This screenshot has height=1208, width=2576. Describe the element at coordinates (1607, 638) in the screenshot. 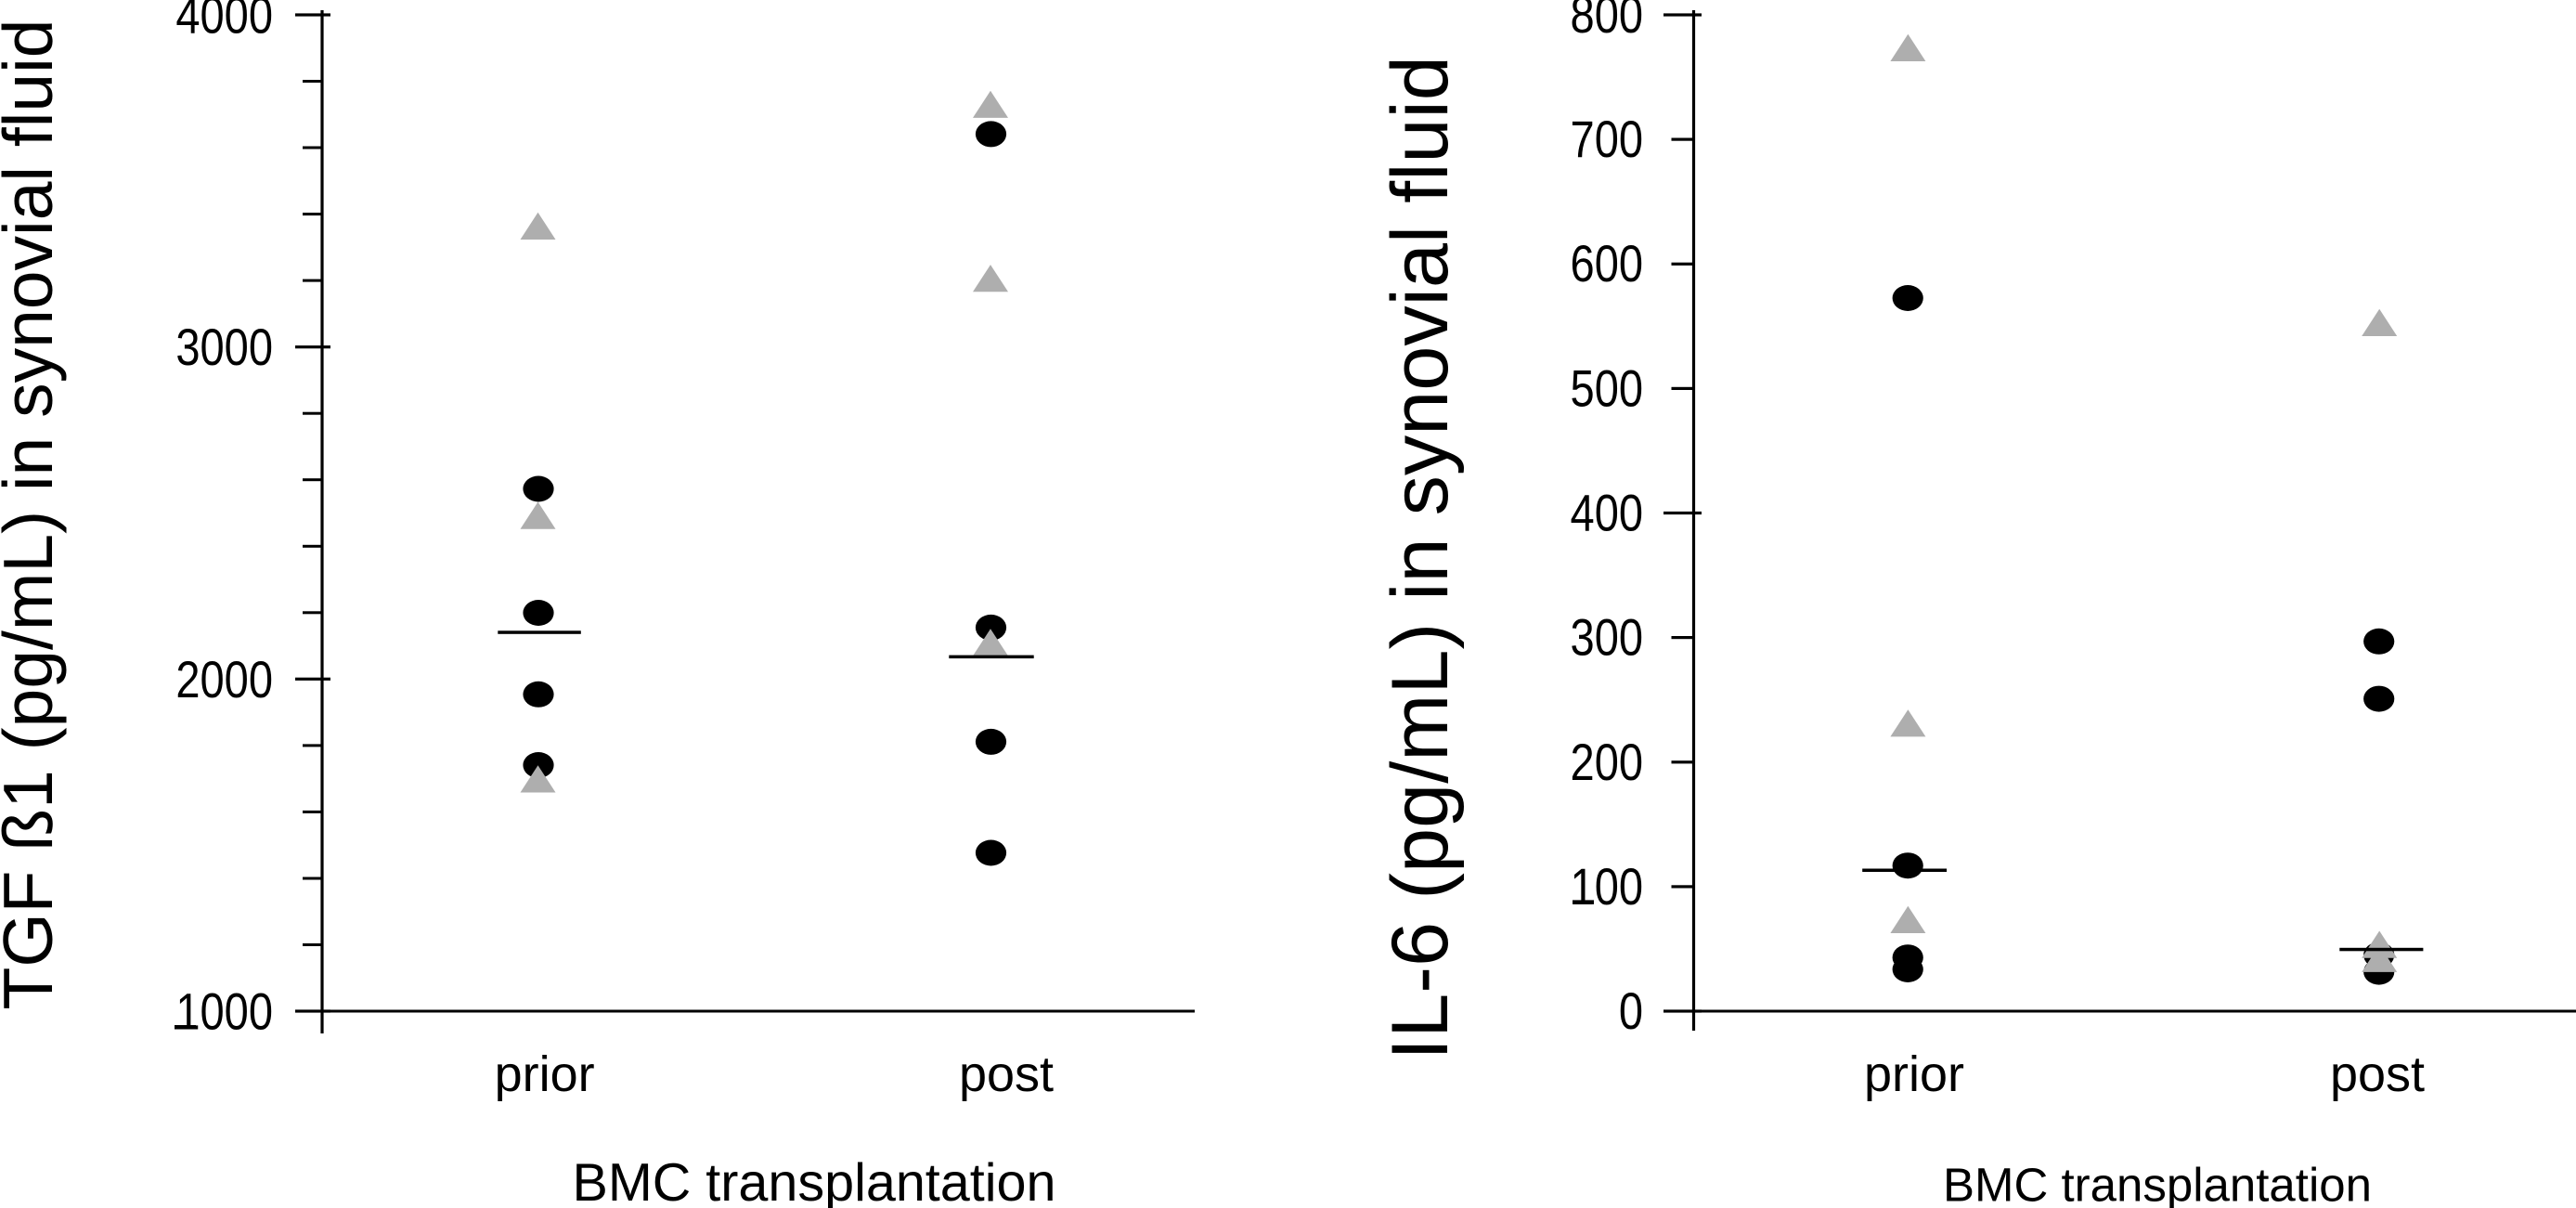

I see `svg-text: 300` at that location.